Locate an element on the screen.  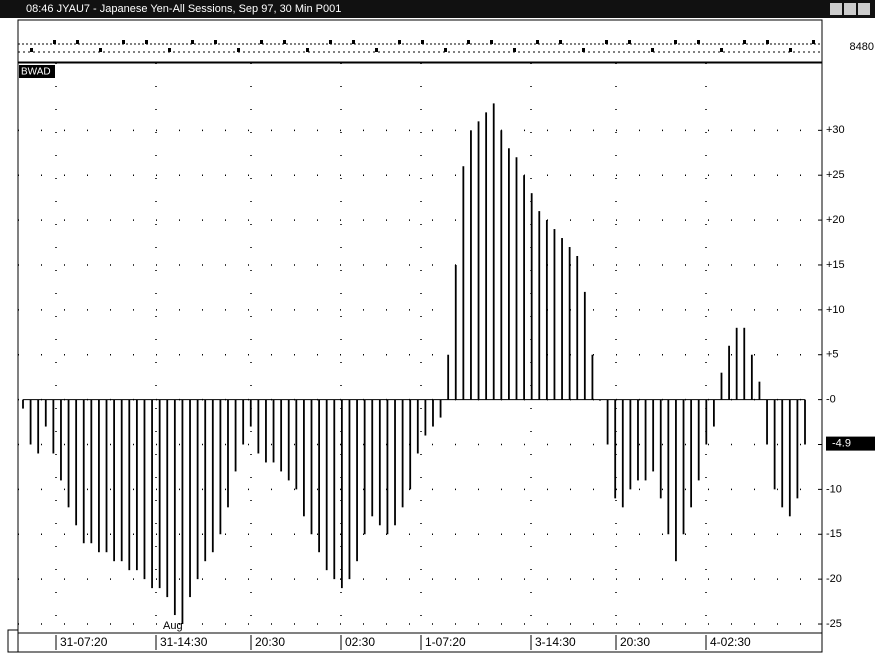
indicator-label: BWAD is located at coordinates (36, 72).